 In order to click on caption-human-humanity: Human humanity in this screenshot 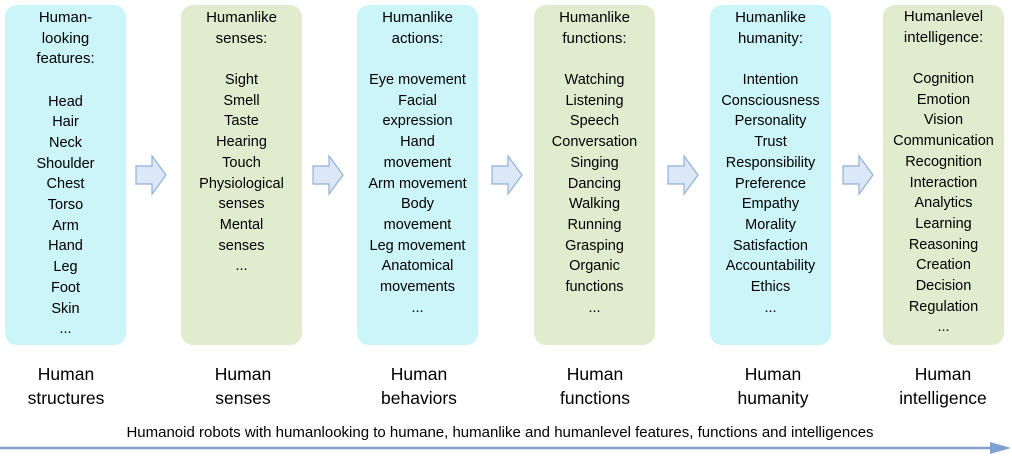, I will do `click(773, 386)`.